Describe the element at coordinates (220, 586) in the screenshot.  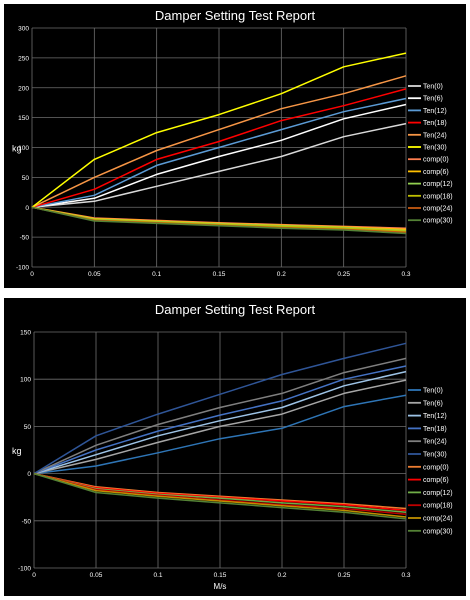
I see `x-axis-label: M/s` at that location.